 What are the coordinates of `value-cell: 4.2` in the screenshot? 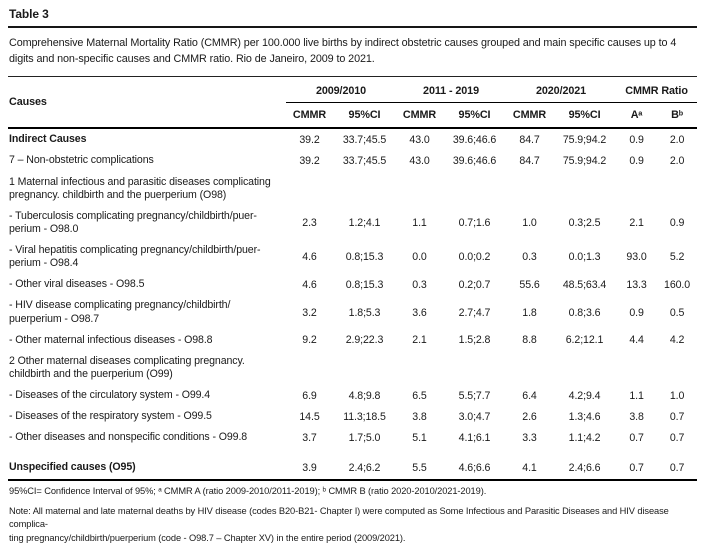 It's located at (677, 340).